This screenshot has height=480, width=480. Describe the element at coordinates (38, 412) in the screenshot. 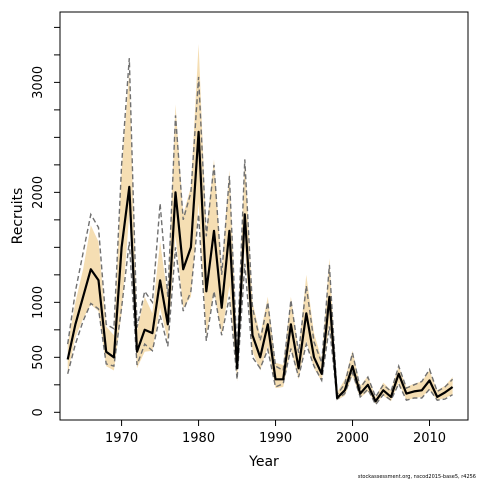

I see `y-tick-label: 0` at that location.